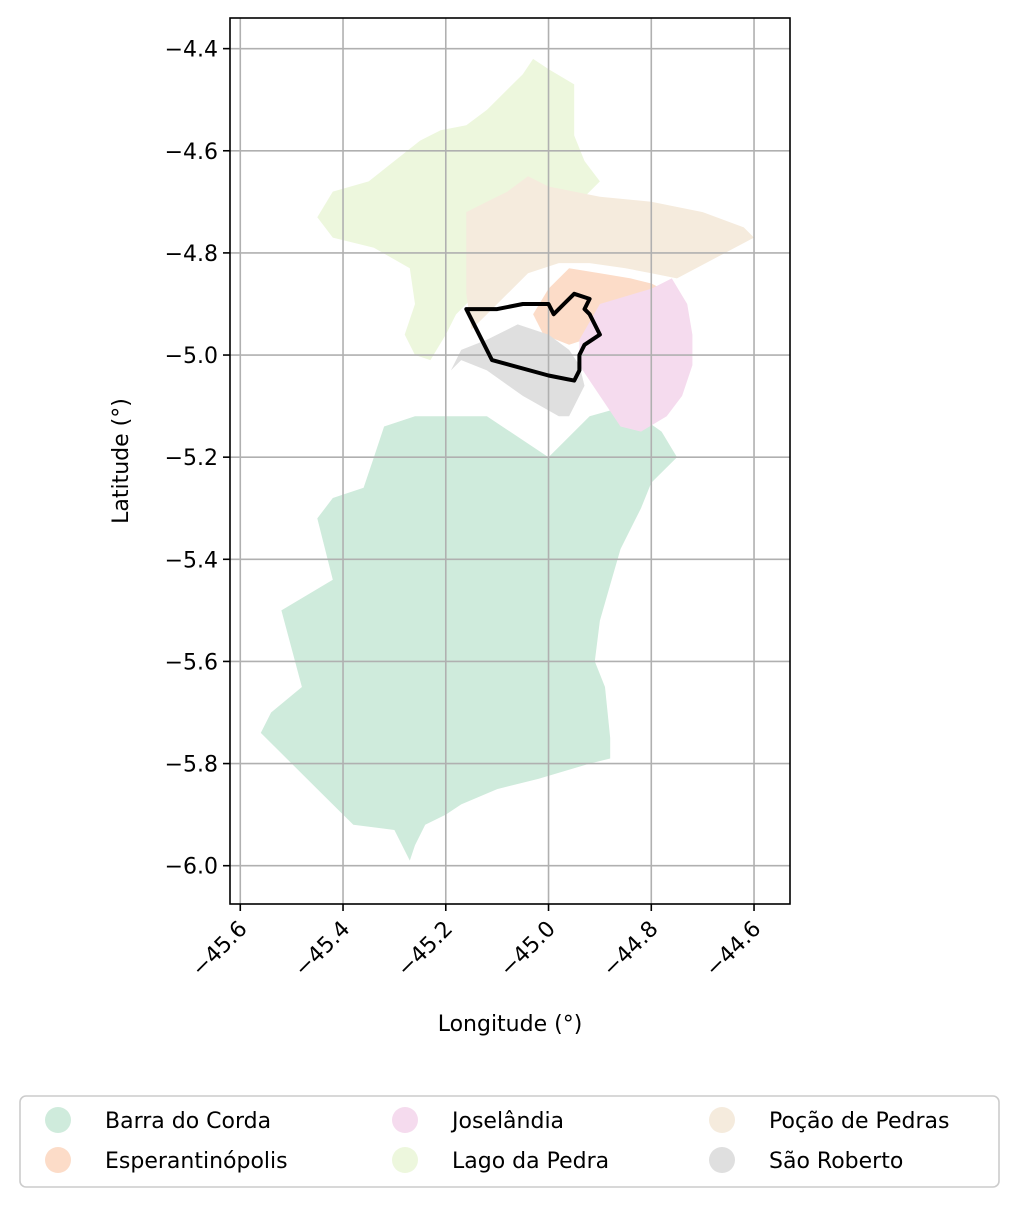  What do you see at coordinates (196, 1161) in the screenshot?
I see `legend-label-esperantinopolis: Esperantinópolis` at bounding box center [196, 1161].